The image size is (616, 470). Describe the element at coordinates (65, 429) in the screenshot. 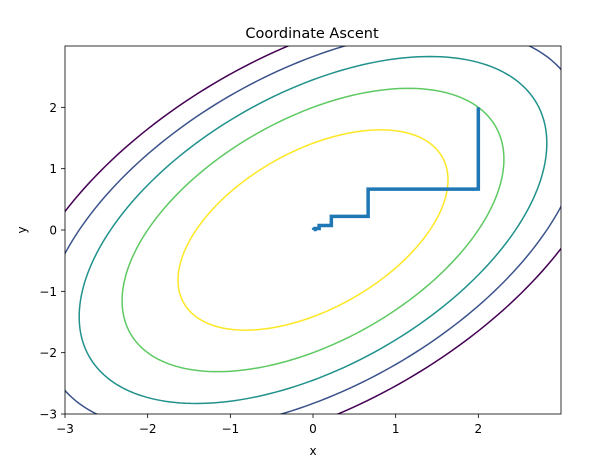

I see `x-tick-label: −3` at that location.